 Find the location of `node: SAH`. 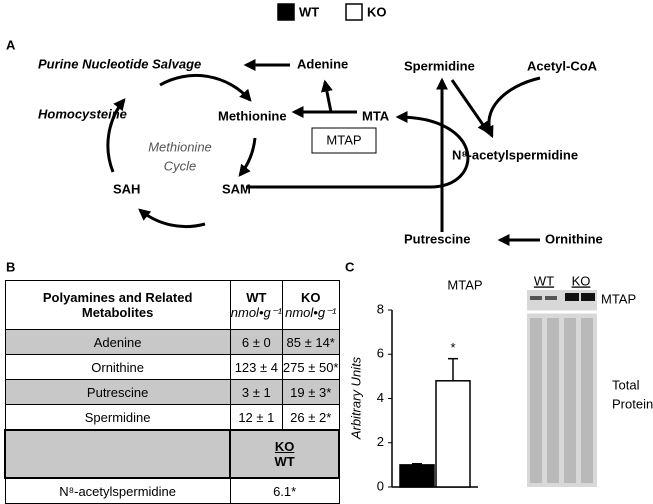

node: SAH is located at coordinates (126, 188).